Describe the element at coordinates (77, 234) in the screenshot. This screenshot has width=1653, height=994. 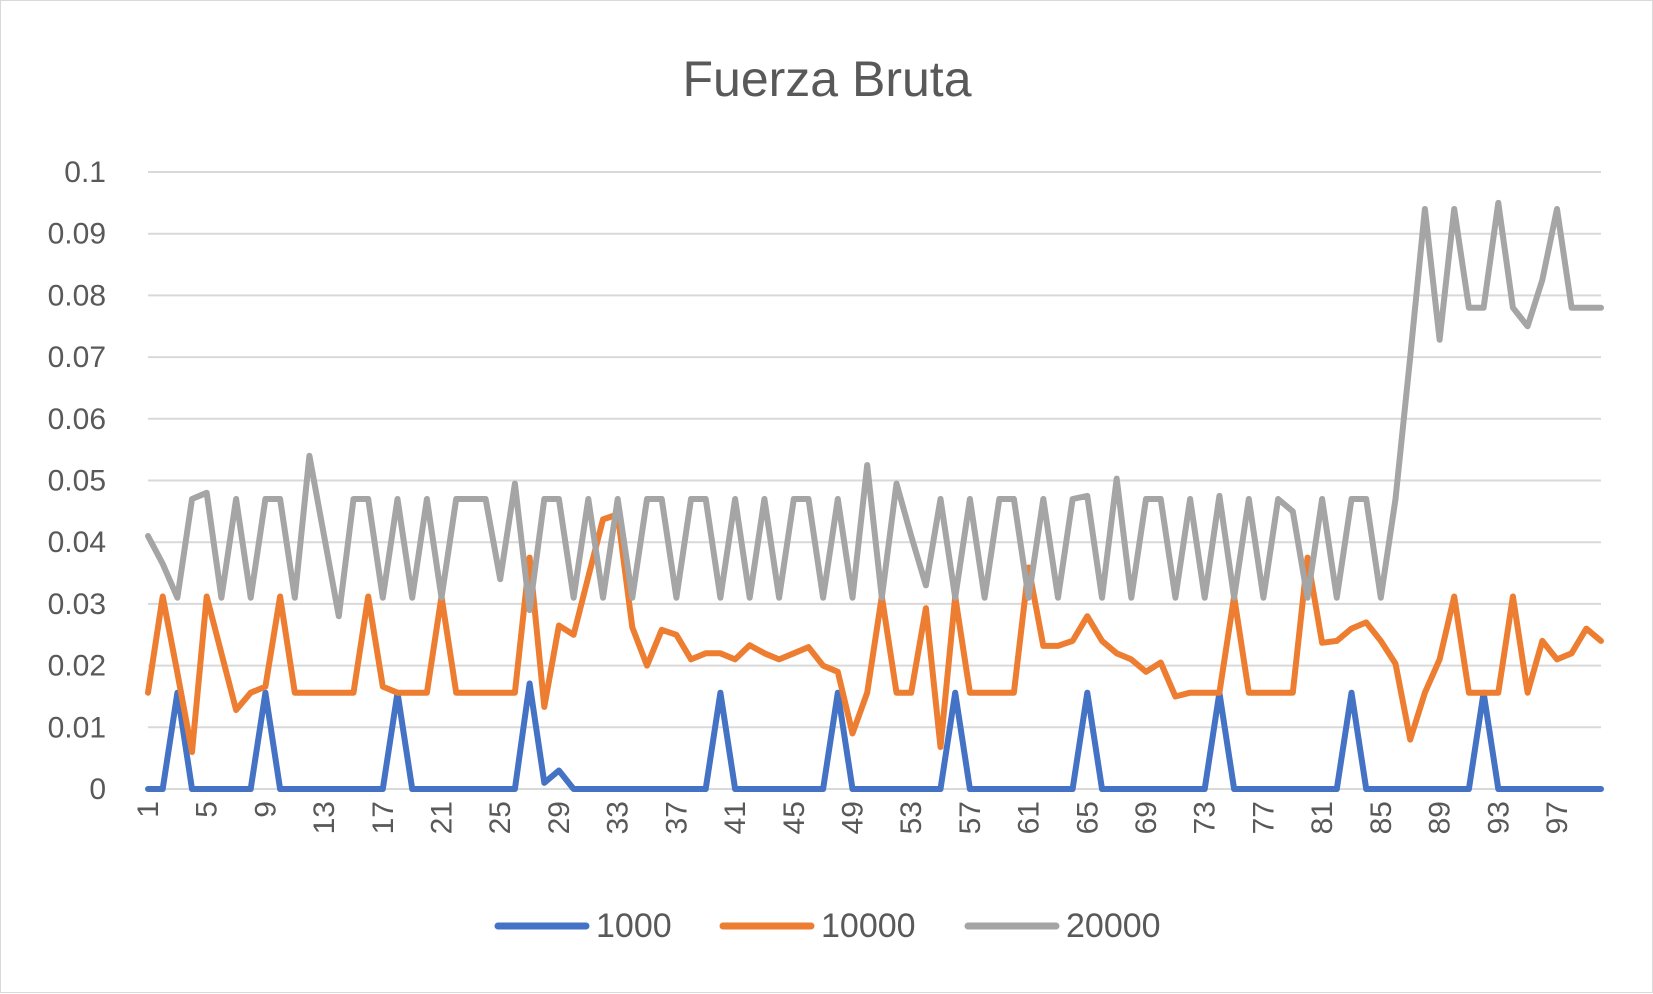
I see `y-tick-label: 0.09` at that location.